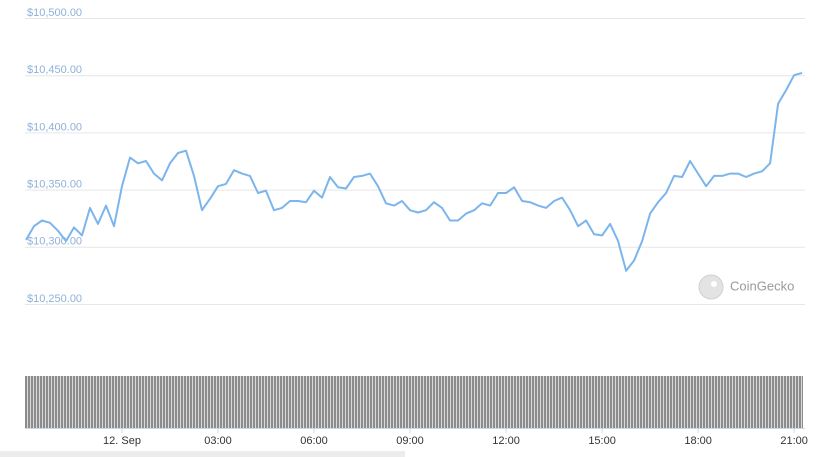  What do you see at coordinates (54, 13) in the screenshot?
I see `y-tick-label: $10,500.00` at bounding box center [54, 13].